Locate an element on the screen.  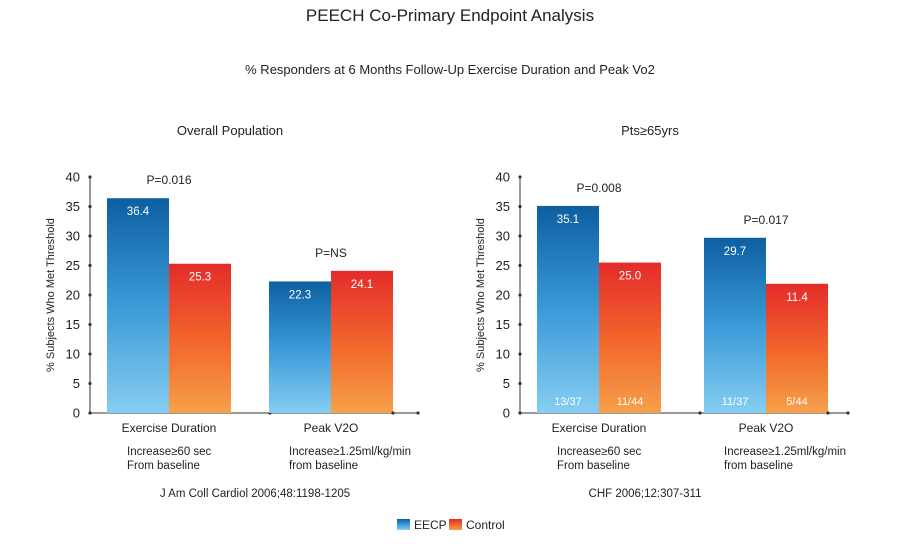
panel-title: Pts≥65yrs is located at coordinates (650, 130).